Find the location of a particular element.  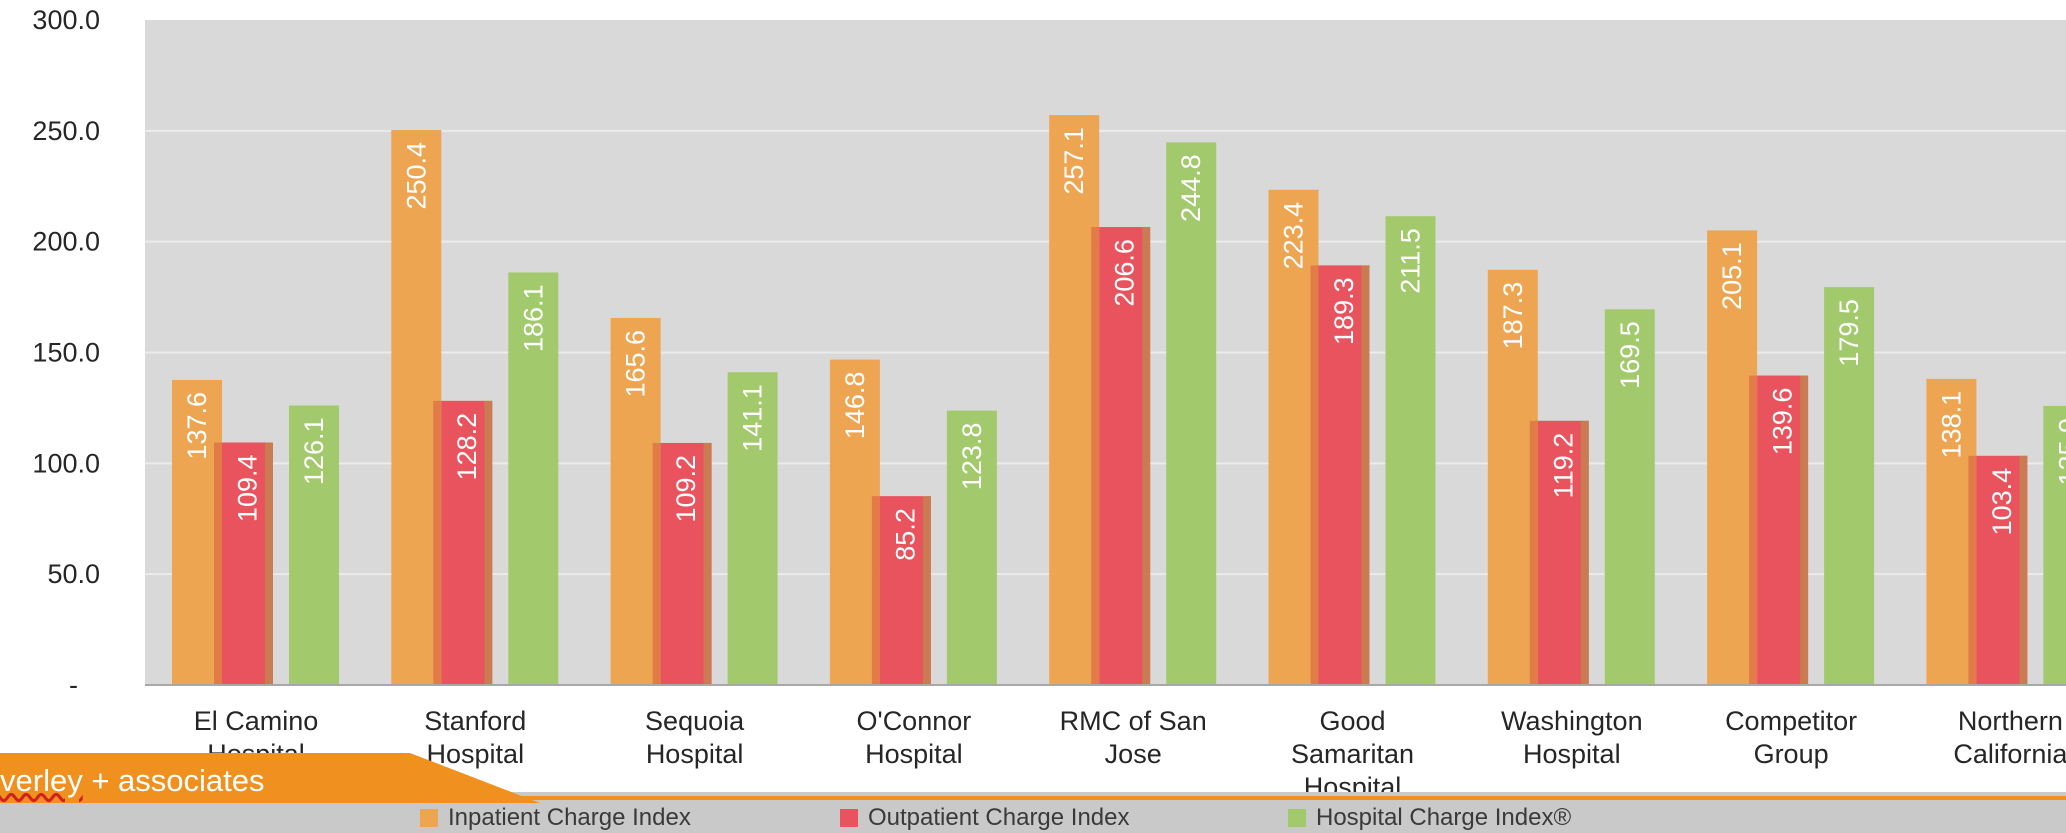

x-tick-label: Washington is located at coordinates (1572, 721).